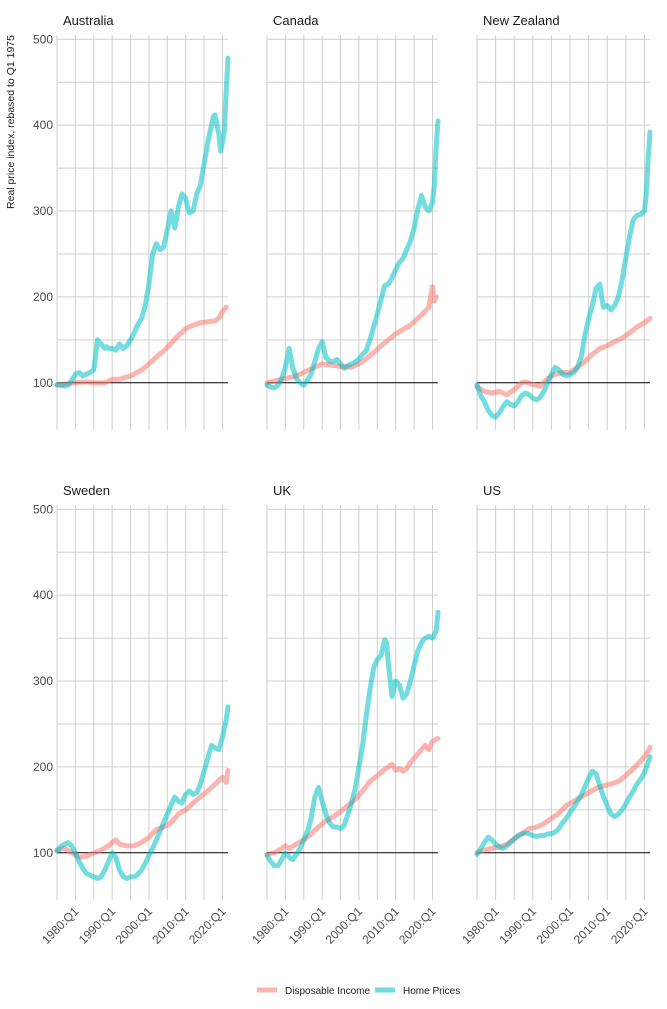 The height and width of the screenshot is (1009, 667). What do you see at coordinates (492, 490) in the screenshot?
I see `panel-title: US` at bounding box center [492, 490].